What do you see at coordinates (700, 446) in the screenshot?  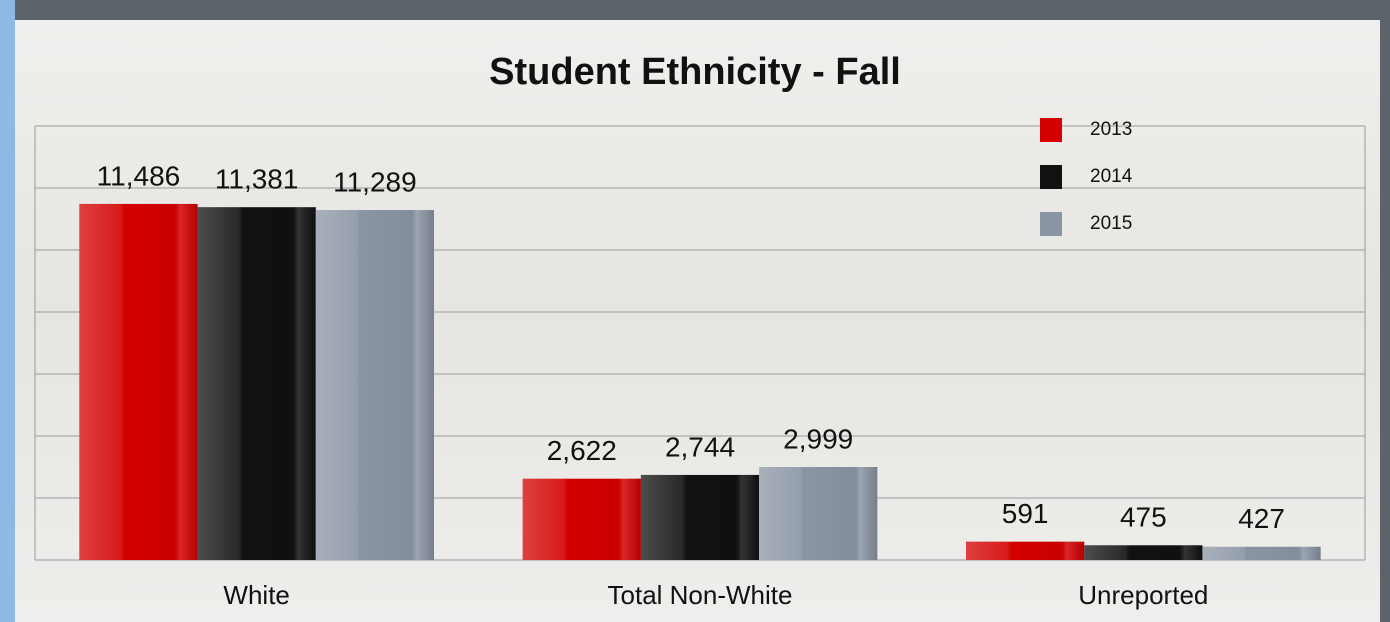 I see `value-label: 2,744` at bounding box center [700, 446].